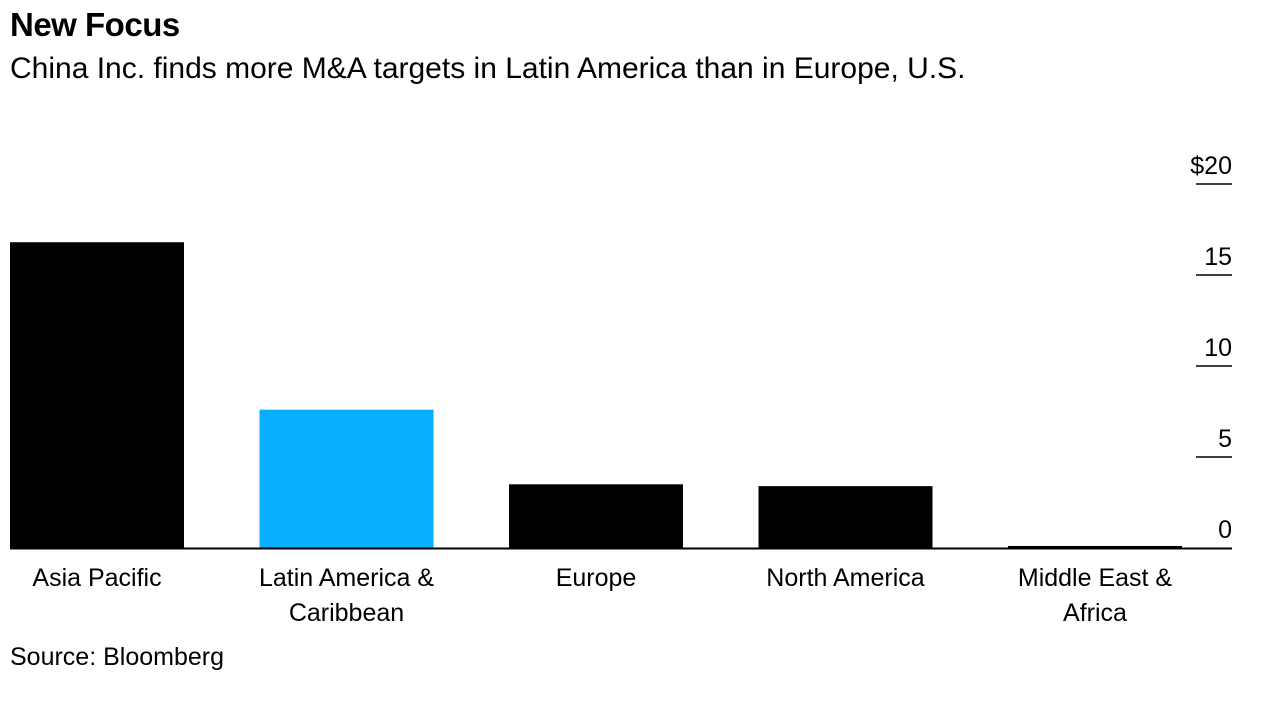 The height and width of the screenshot is (702, 1262). Describe the element at coordinates (1218, 348) in the screenshot. I see `y-tick-label: 10` at that location.